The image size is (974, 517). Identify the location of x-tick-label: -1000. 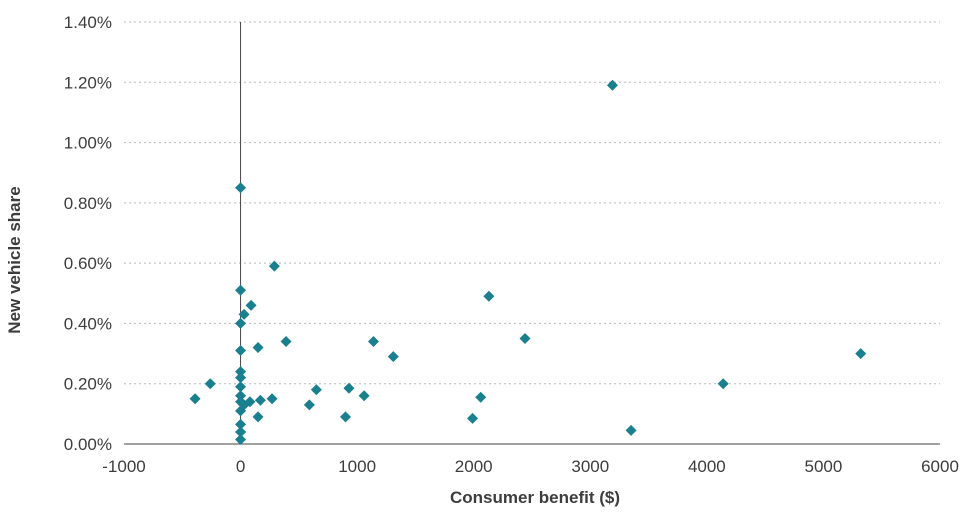
(123, 466).